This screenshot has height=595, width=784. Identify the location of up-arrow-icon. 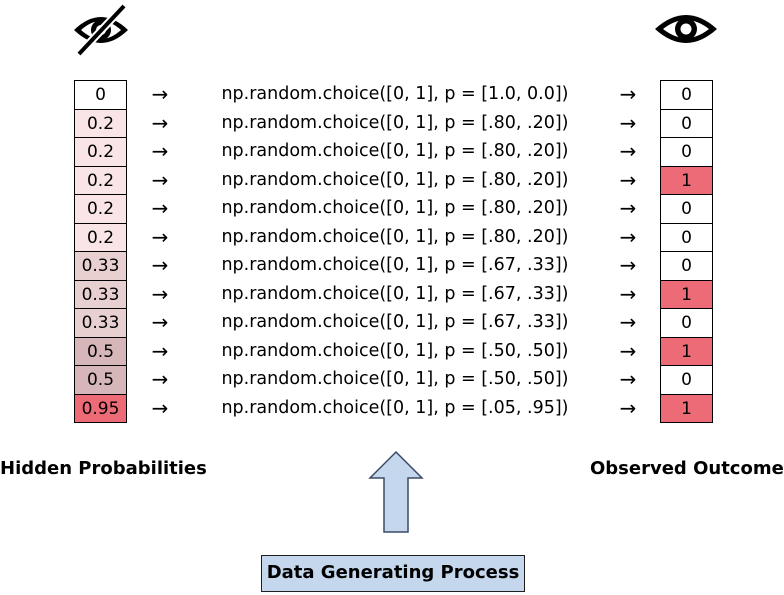
(396, 491).